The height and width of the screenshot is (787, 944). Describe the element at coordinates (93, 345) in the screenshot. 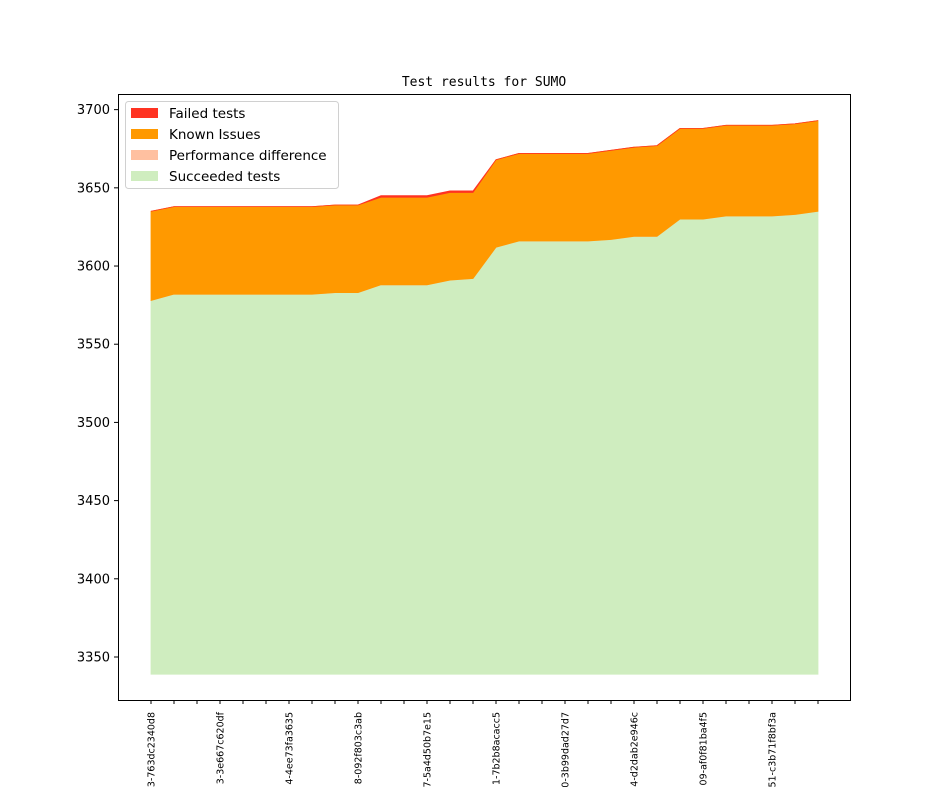

I see `y-tick-label: 3550` at that location.